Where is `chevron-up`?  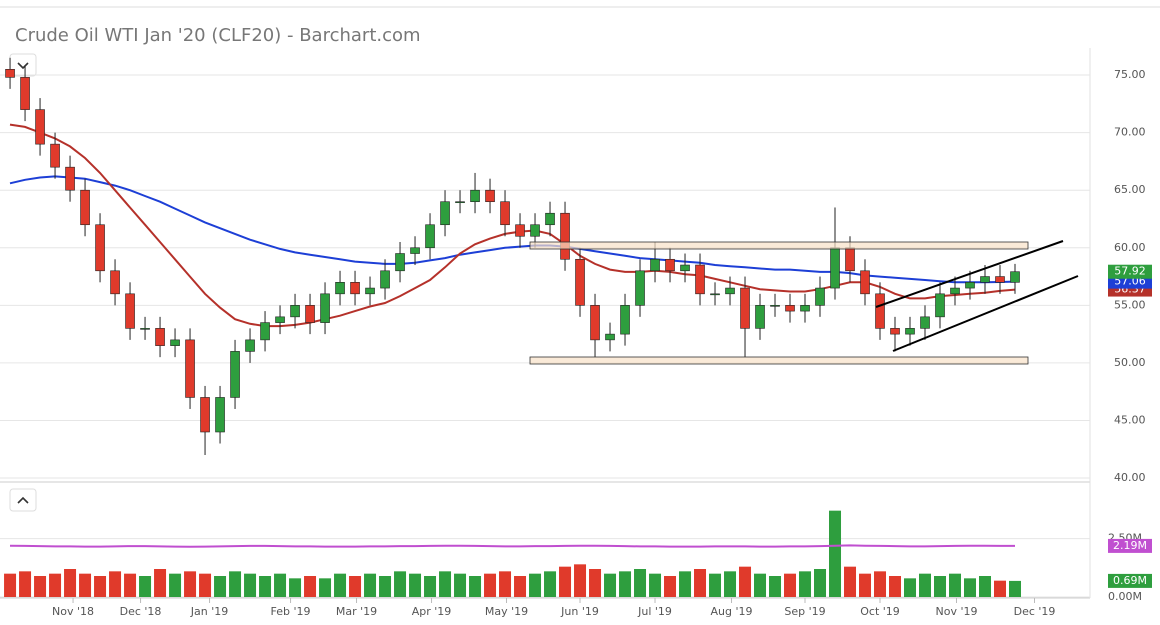 chevron-up is located at coordinates (23, 500).